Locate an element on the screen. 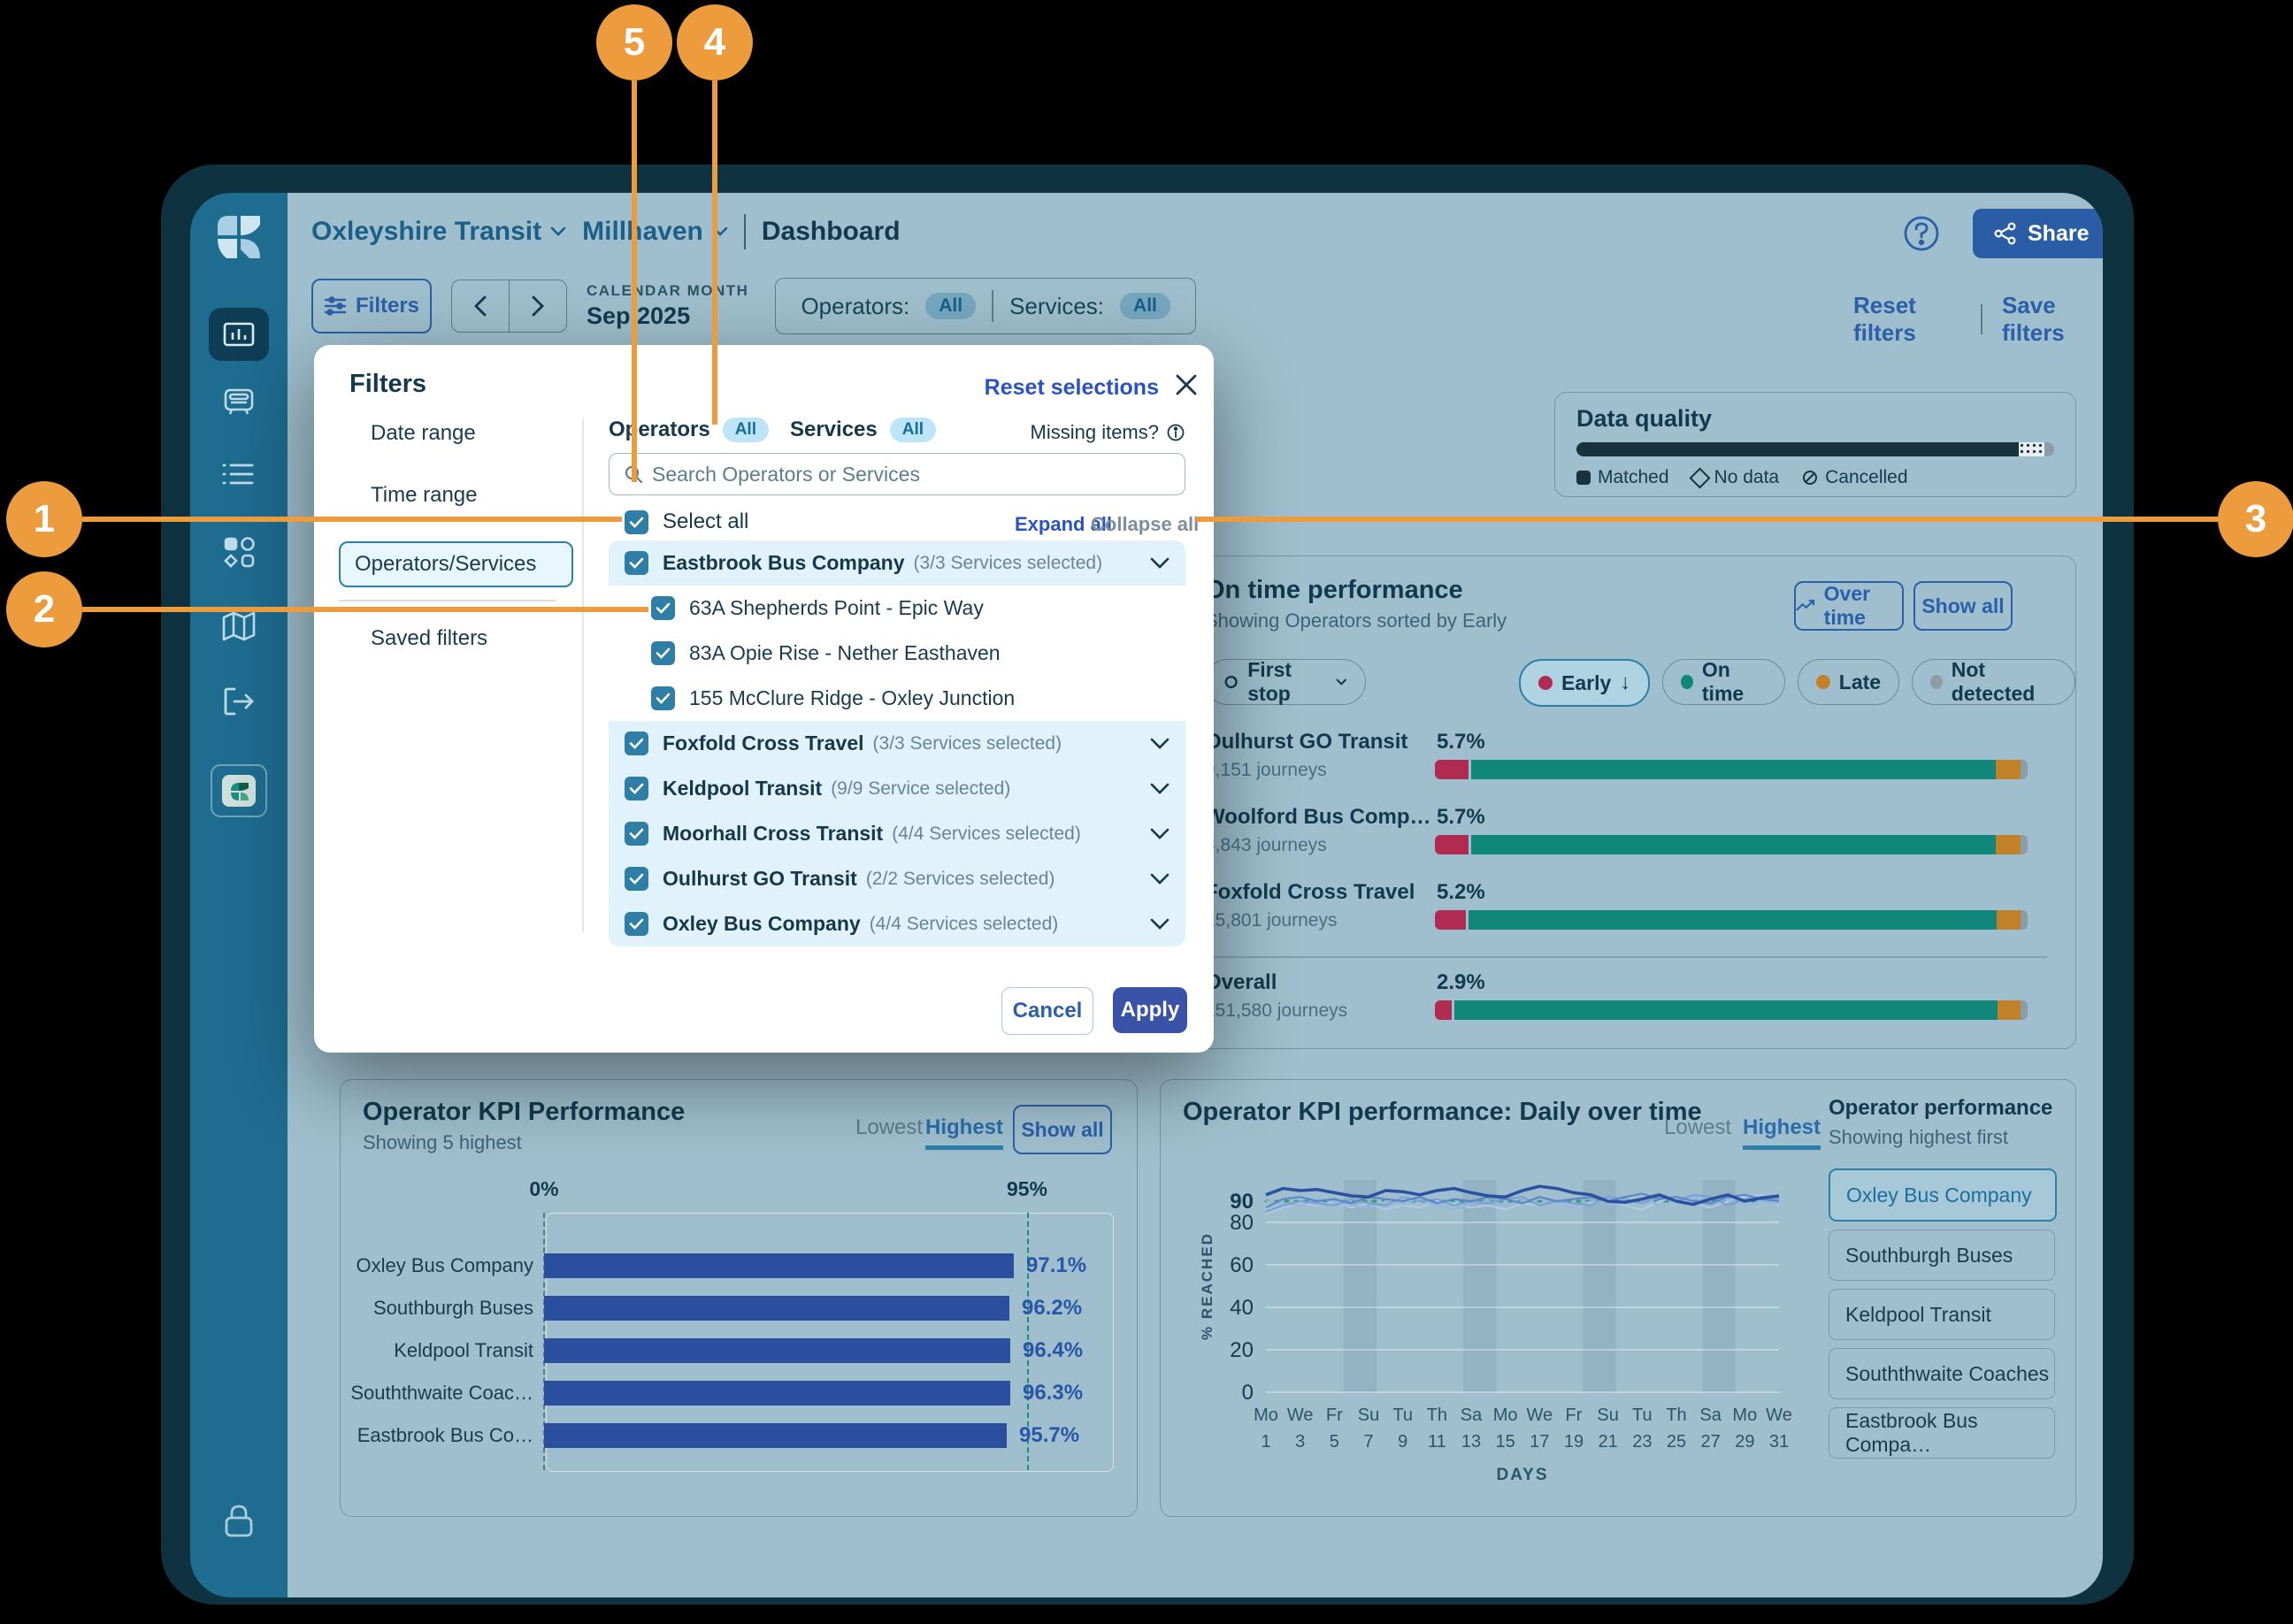  service-row: 83A Opie Rise - Nether Easthaven is located at coordinates (897, 653).